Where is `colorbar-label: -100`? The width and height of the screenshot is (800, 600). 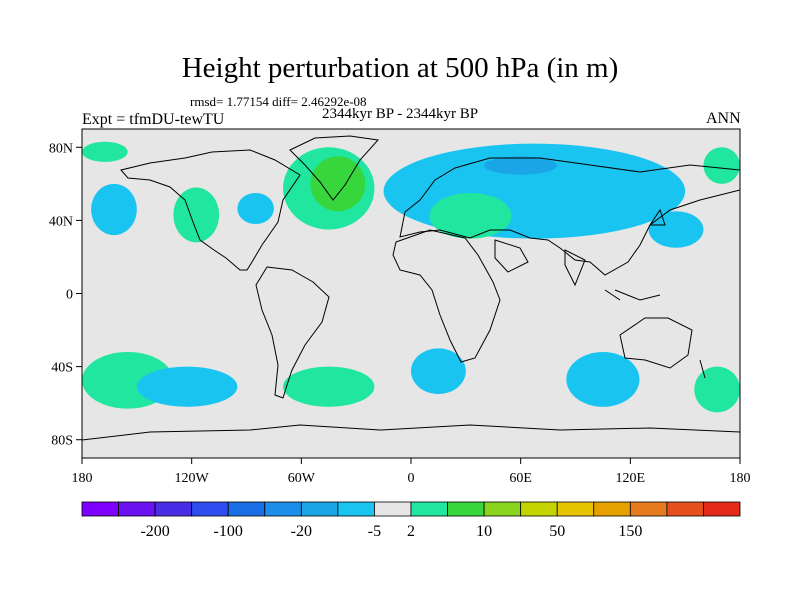 colorbar-label: -100 is located at coordinates (228, 531).